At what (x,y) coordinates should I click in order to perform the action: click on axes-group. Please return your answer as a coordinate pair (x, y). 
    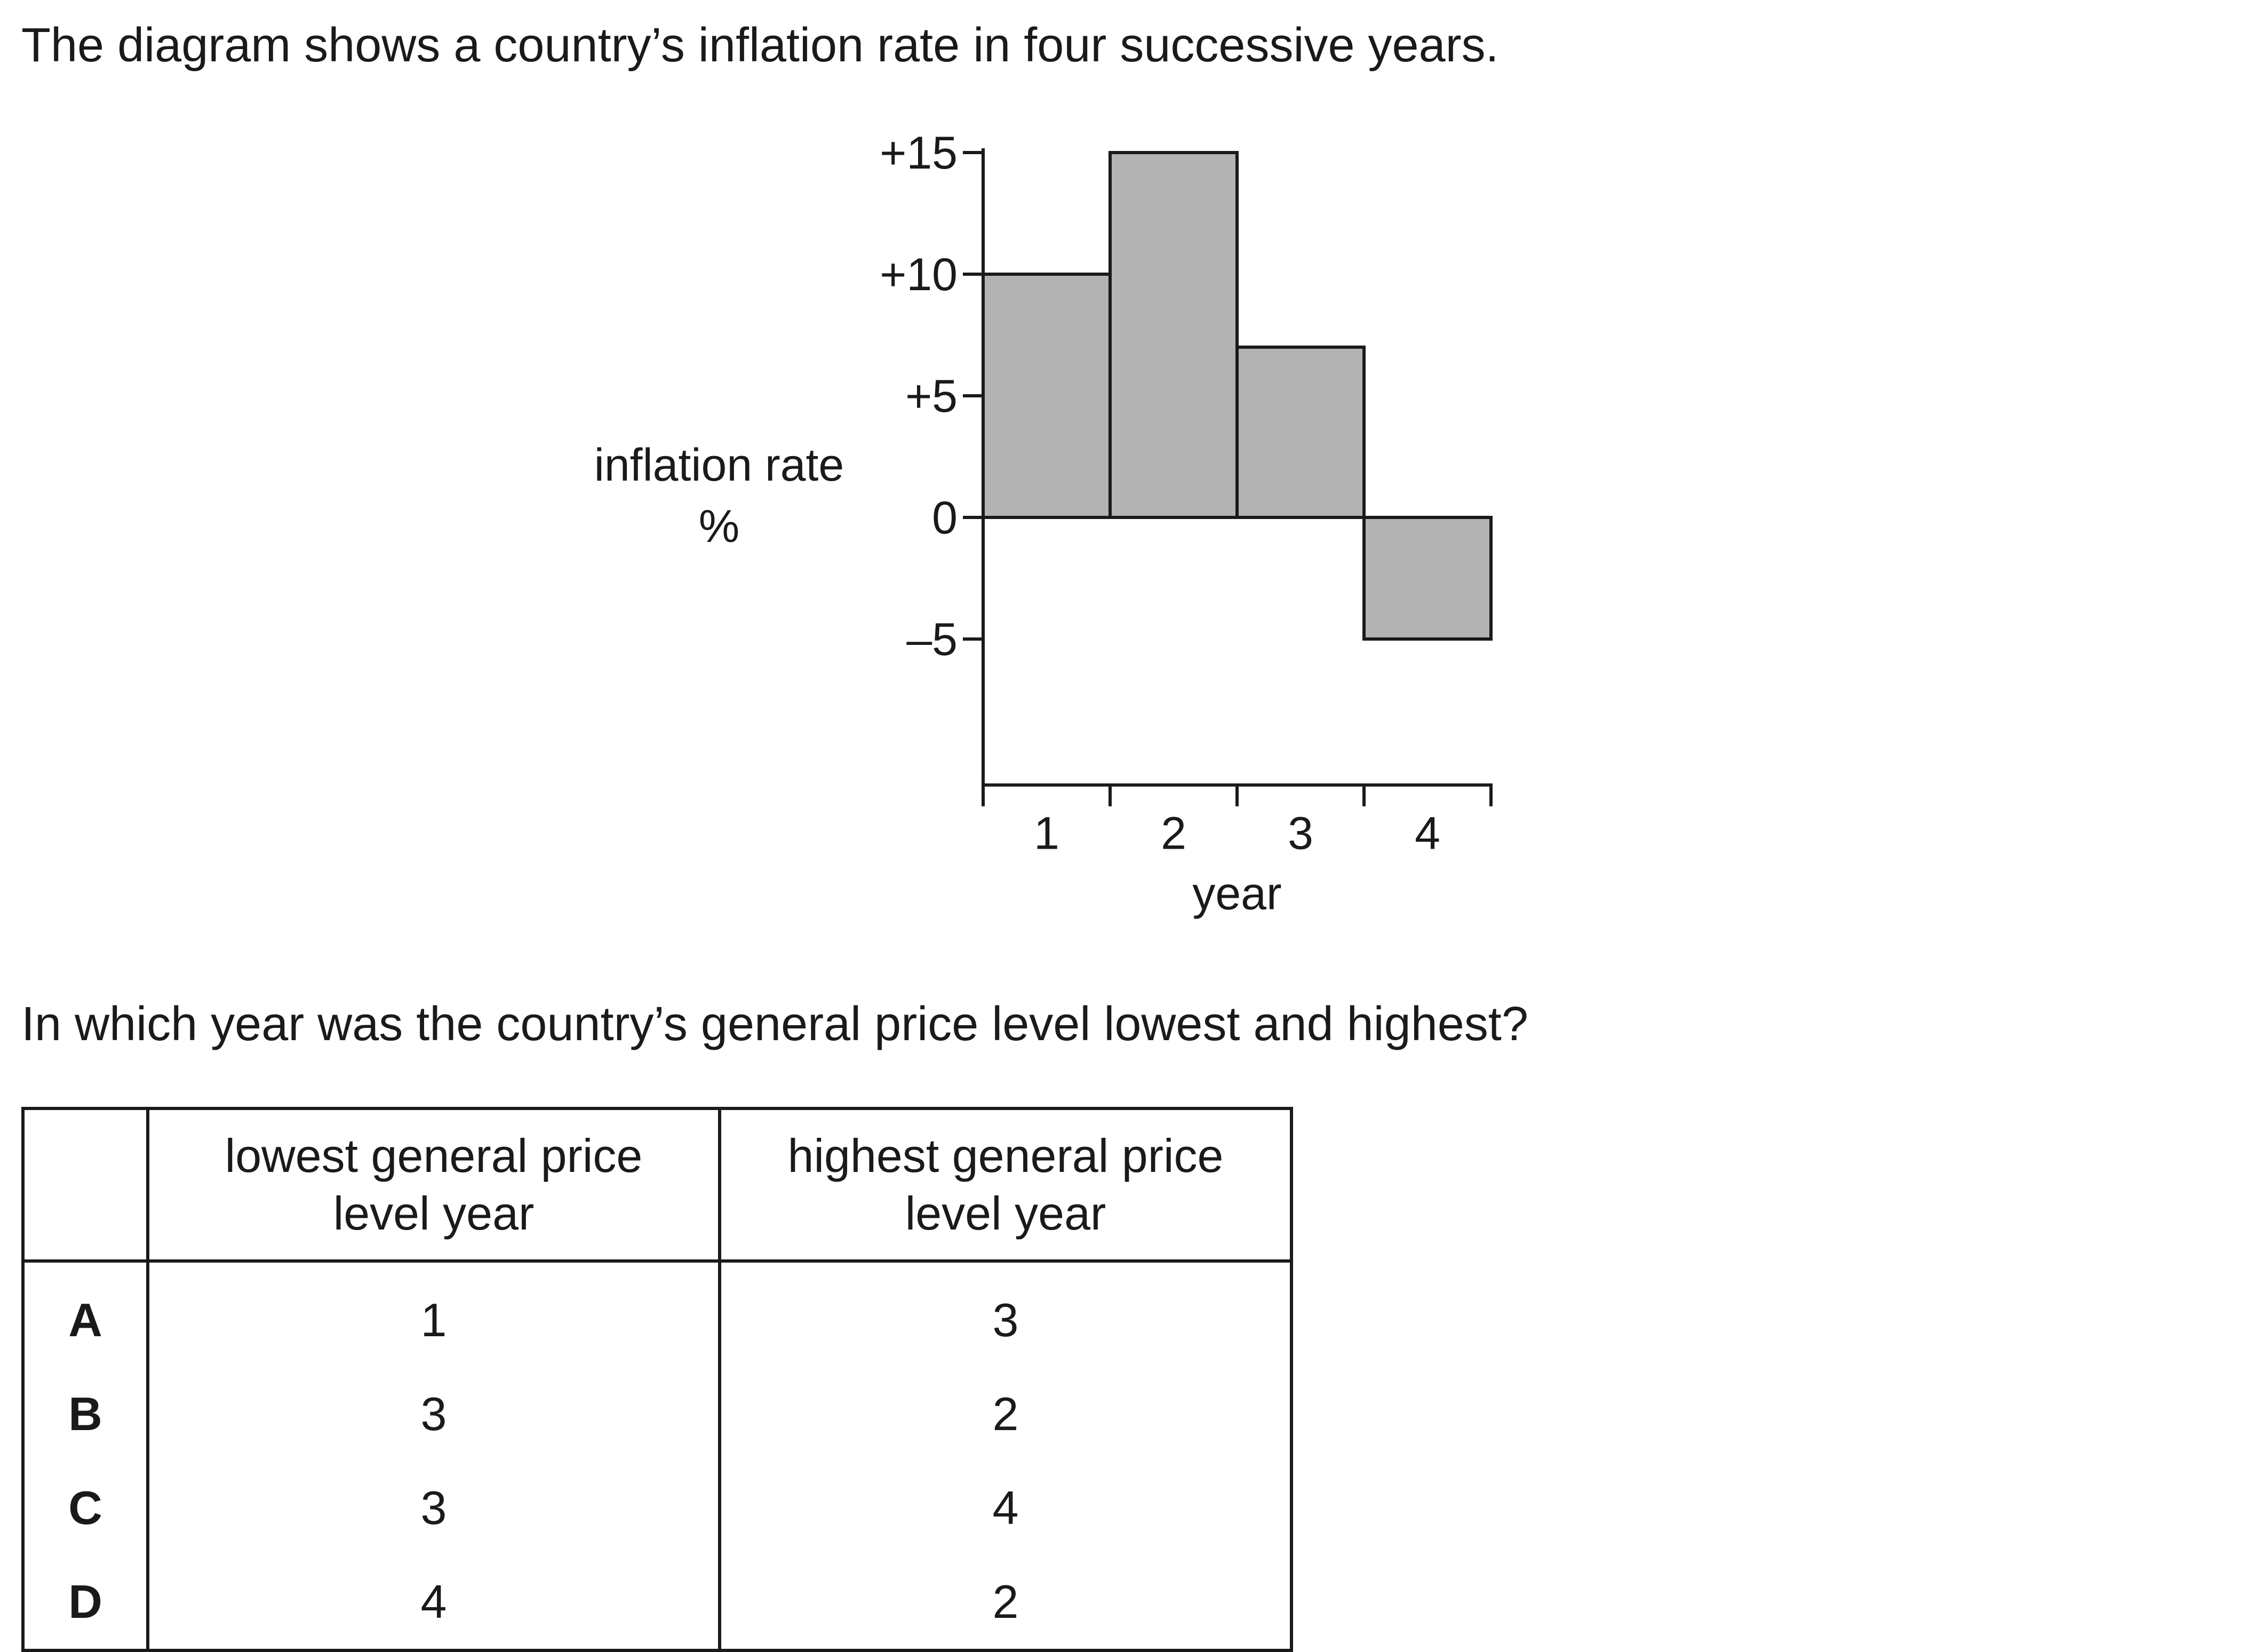
    Looking at the image, I should click on (1228, 477).